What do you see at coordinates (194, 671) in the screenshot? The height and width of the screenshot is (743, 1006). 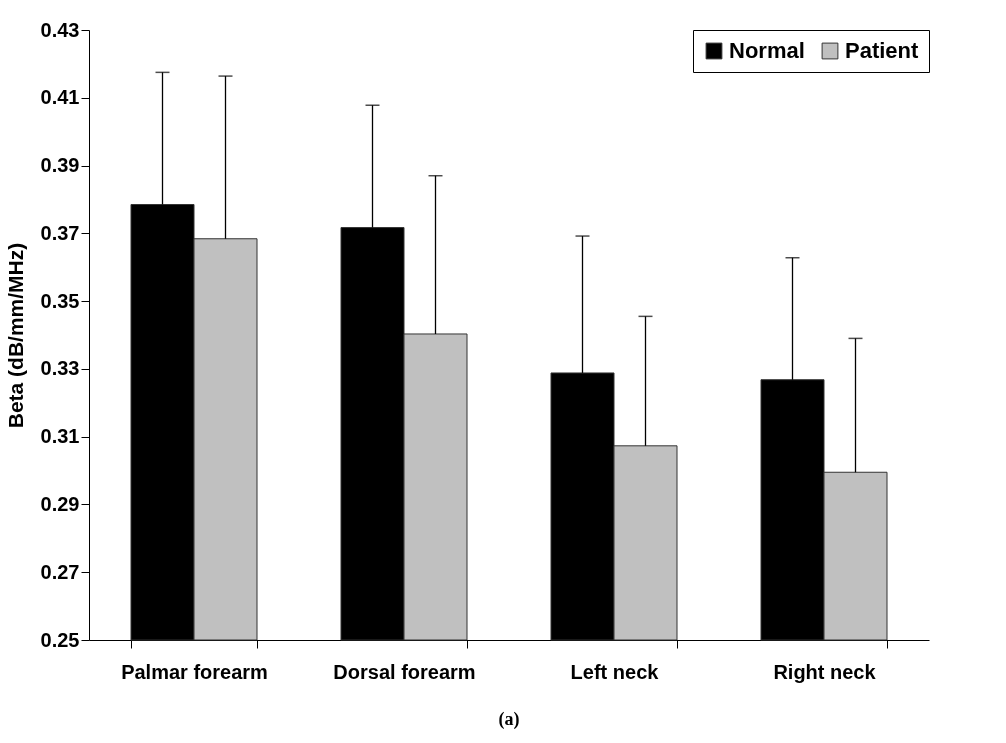 I see `x-tick-label: Palmar forearm` at bounding box center [194, 671].